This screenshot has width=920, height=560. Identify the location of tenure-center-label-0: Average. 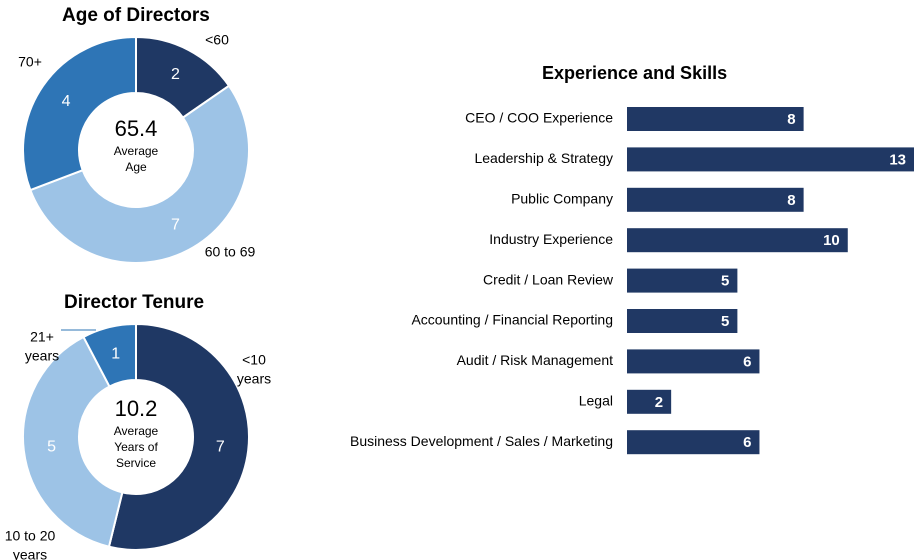
(136, 431).